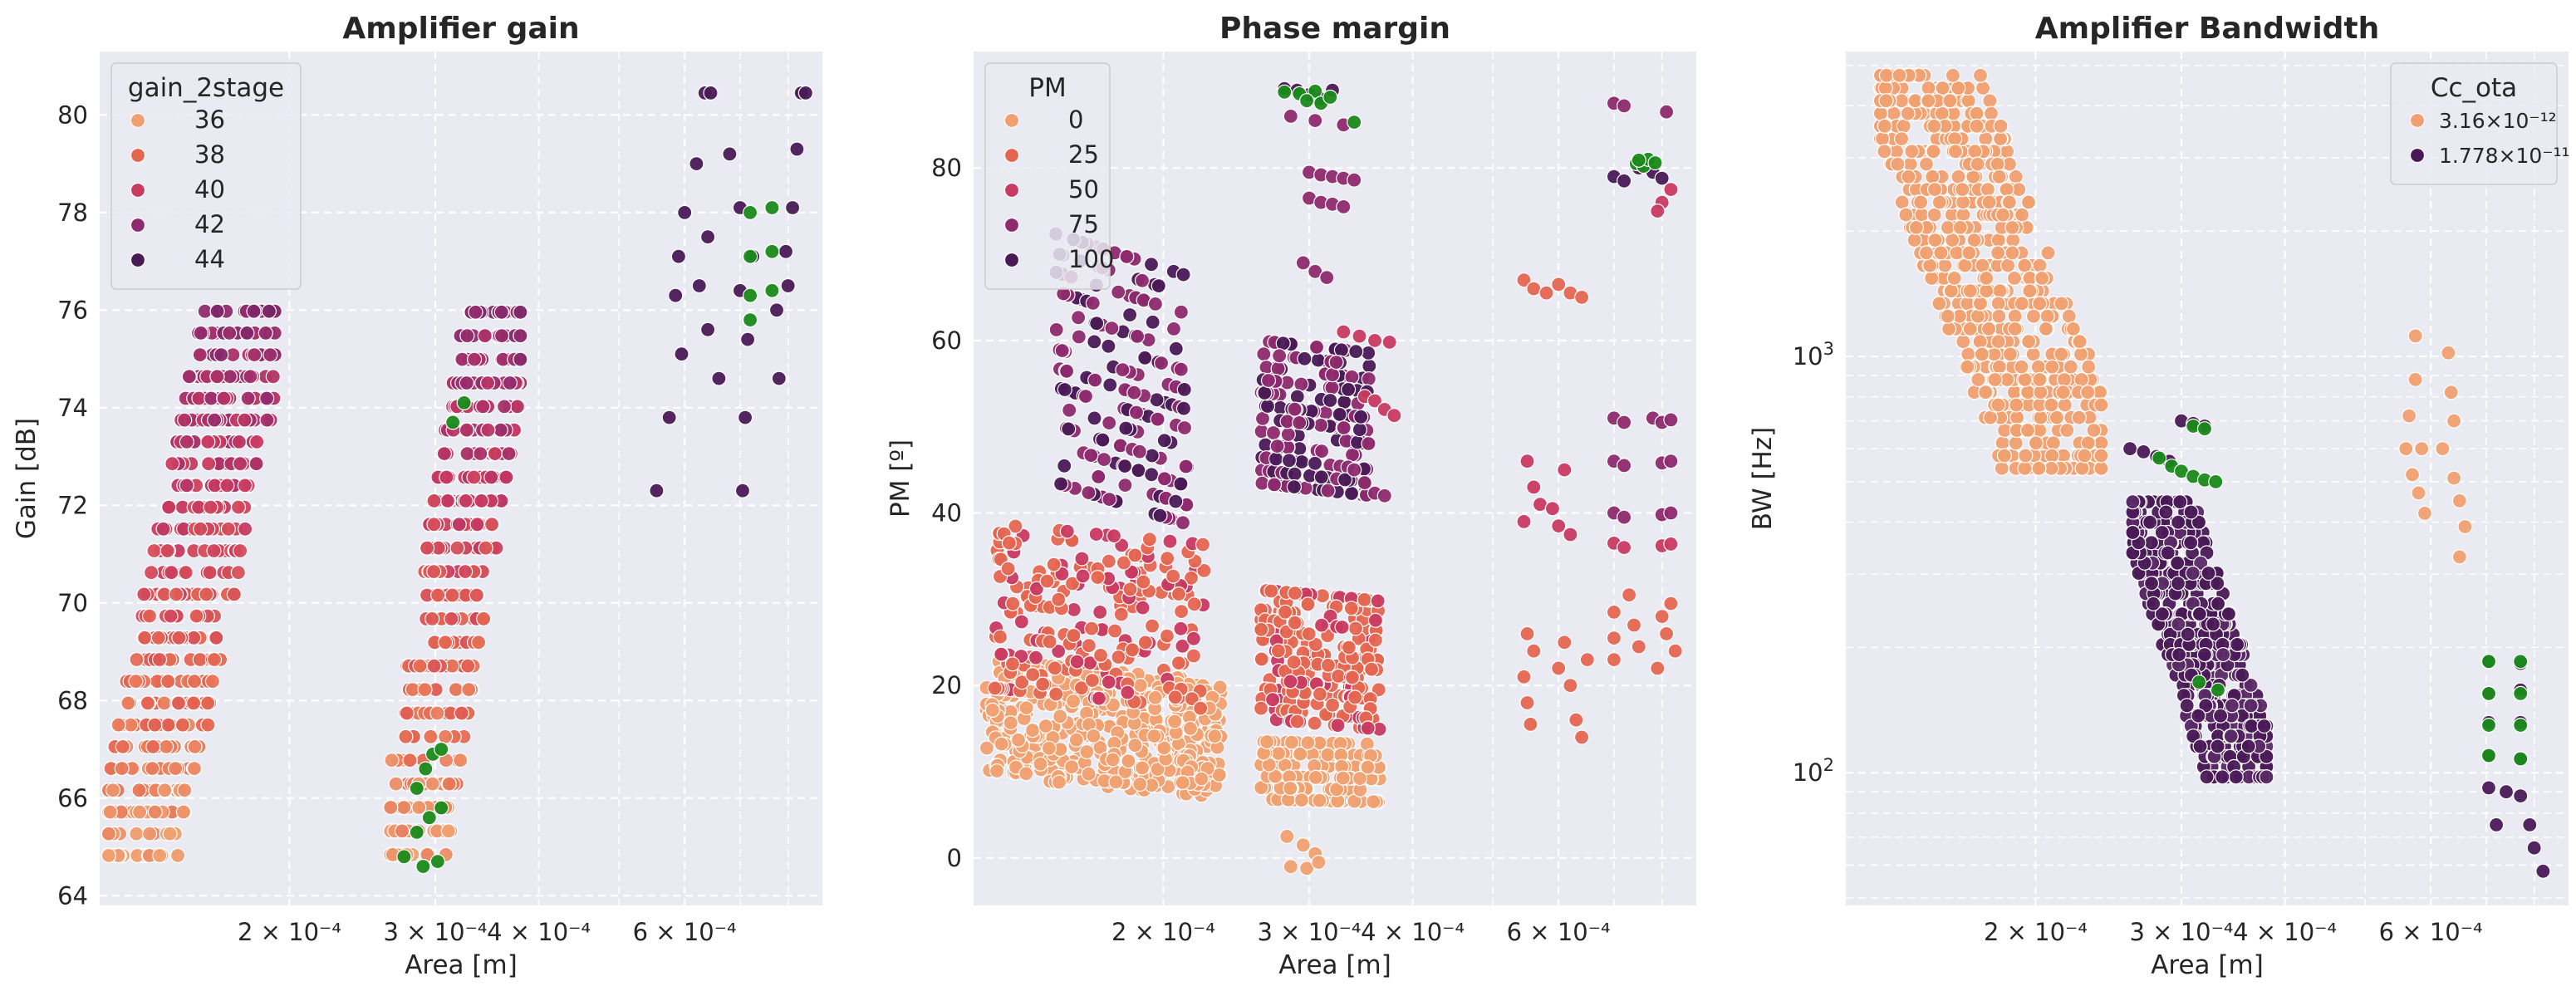 The image size is (2576, 996). I want to click on legend-marker, so click(1011, 225).